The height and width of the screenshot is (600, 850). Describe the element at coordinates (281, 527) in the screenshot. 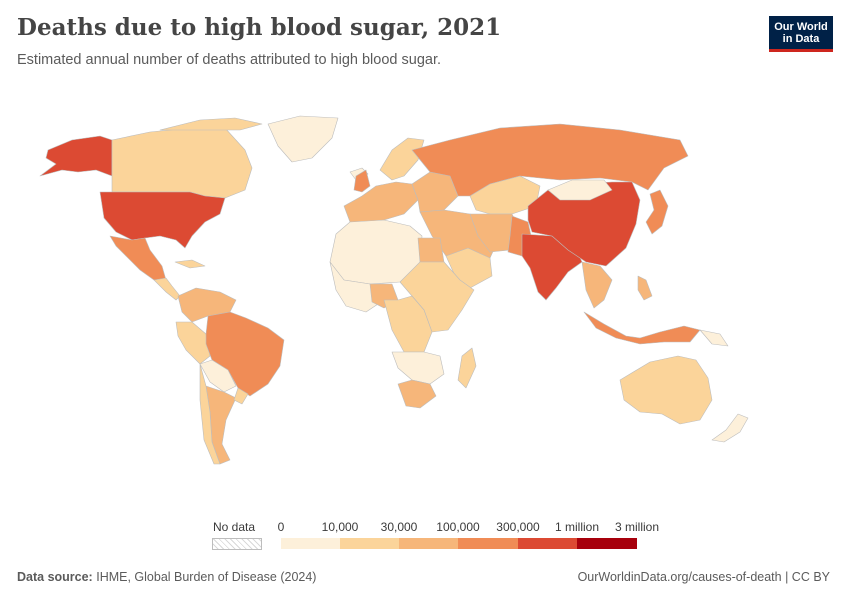

I see `legend-tick-0: 0` at that location.